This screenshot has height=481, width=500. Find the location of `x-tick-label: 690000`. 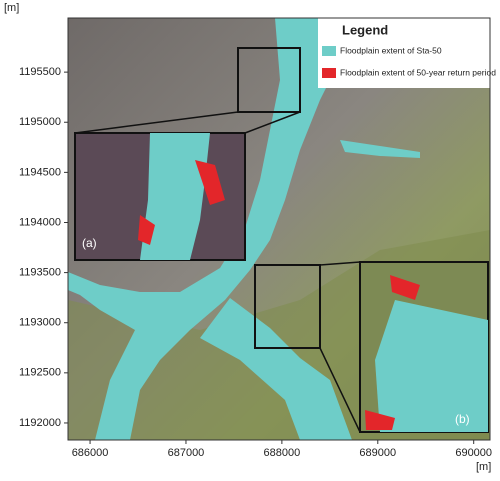

x-tick-label: 690000 is located at coordinates (473, 453).